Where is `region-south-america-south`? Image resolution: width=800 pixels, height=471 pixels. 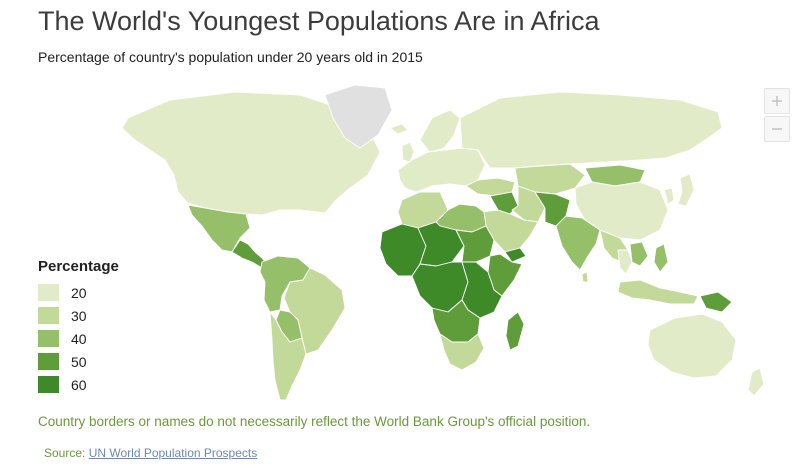 region-south-america-south is located at coordinates (288, 356).